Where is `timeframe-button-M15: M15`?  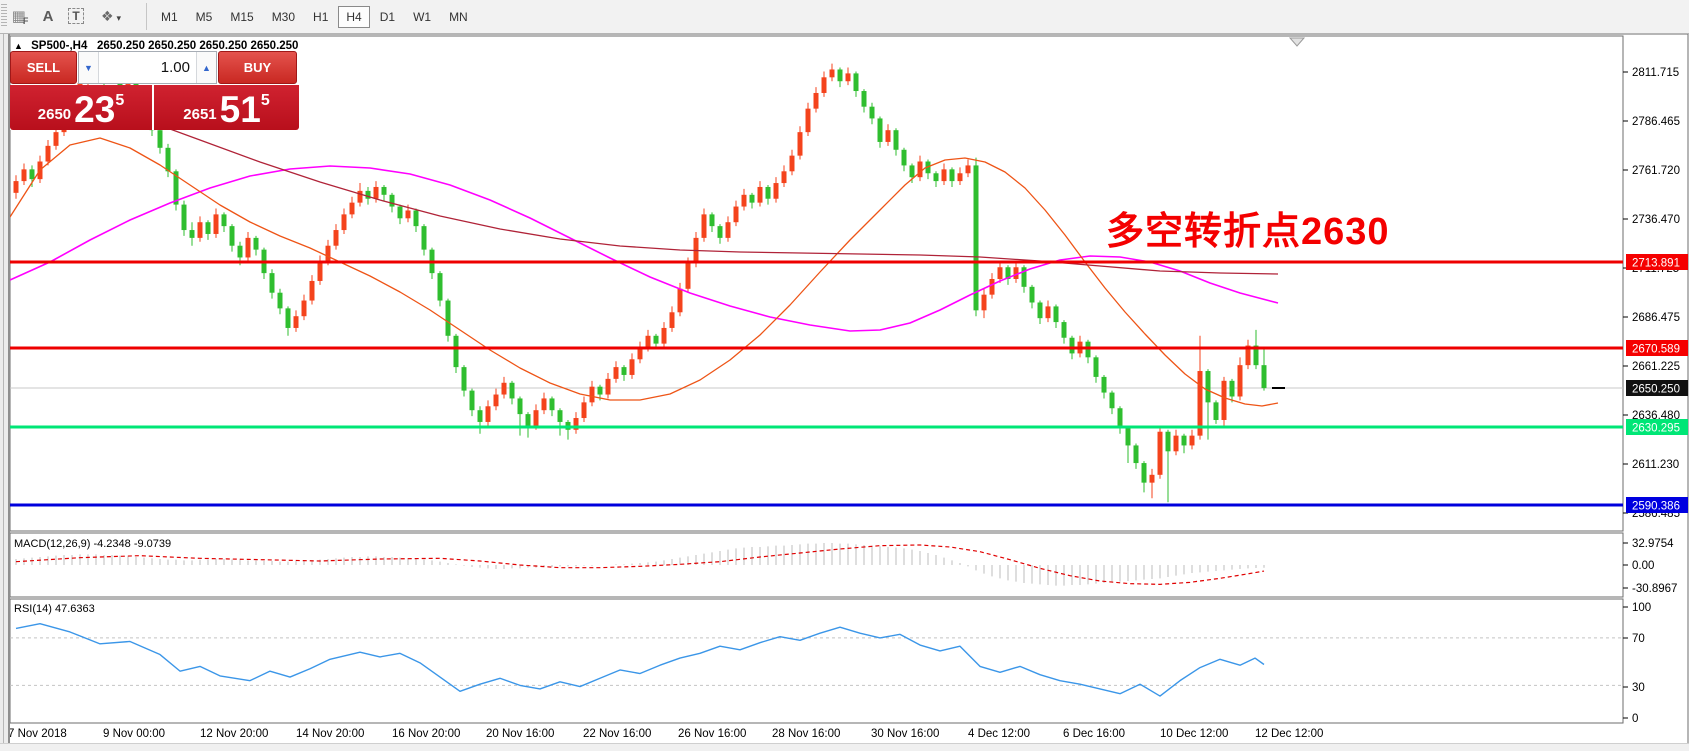 timeframe-button-M15: M15 is located at coordinates (241, 17).